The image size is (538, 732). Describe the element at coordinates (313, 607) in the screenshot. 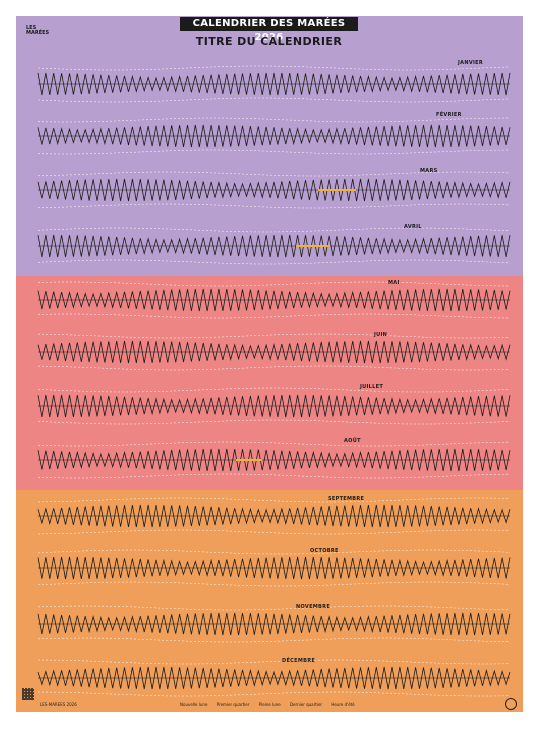

I see `month-label-11: NOVEMBRE` at that location.